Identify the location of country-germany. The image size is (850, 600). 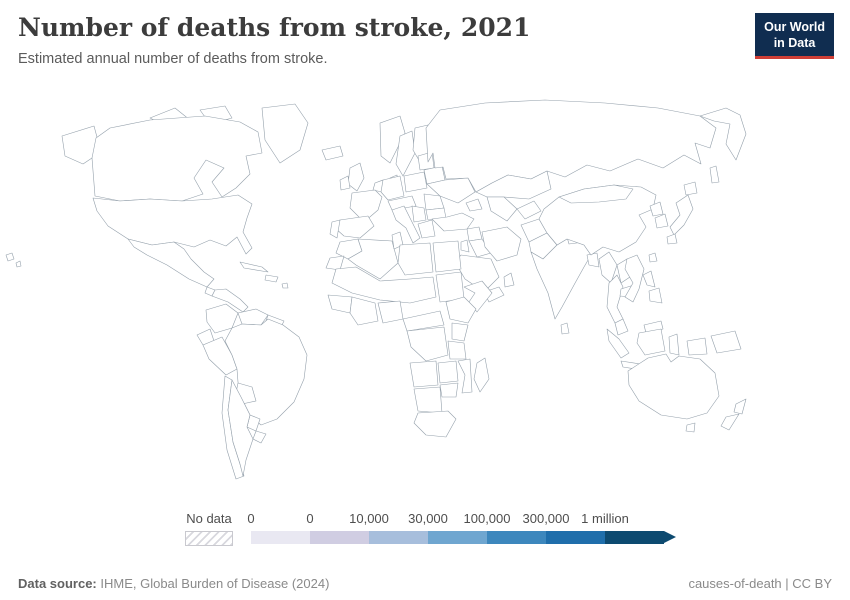
(392, 188).